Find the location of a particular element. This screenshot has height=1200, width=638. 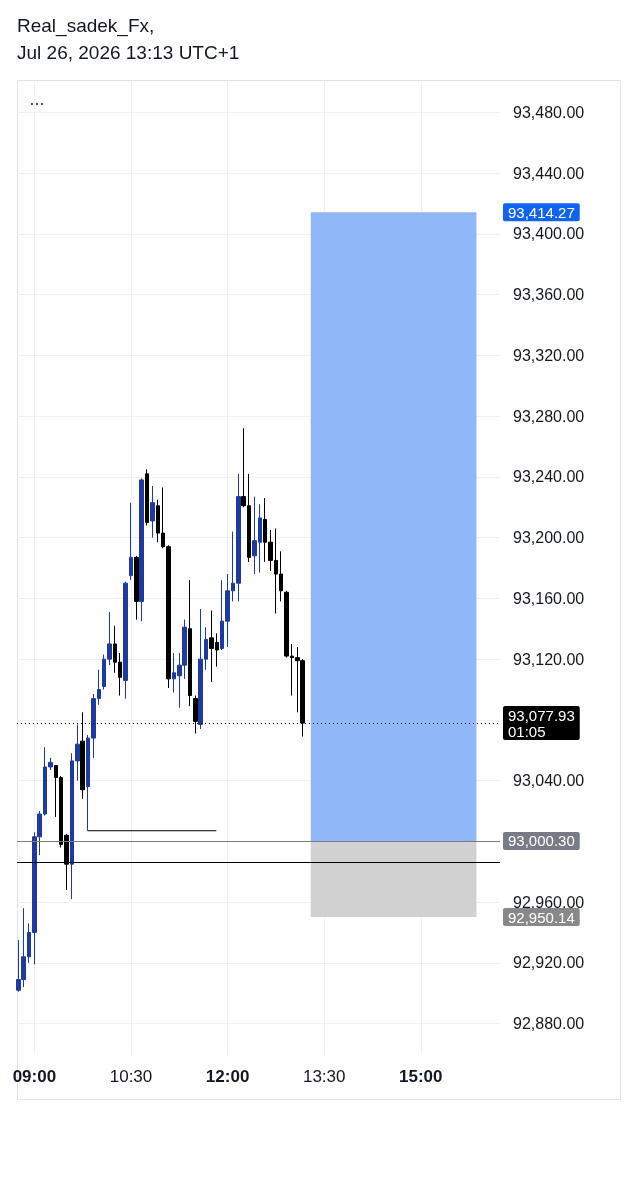

y-tick-label: 92,920.00 is located at coordinates (549, 963).